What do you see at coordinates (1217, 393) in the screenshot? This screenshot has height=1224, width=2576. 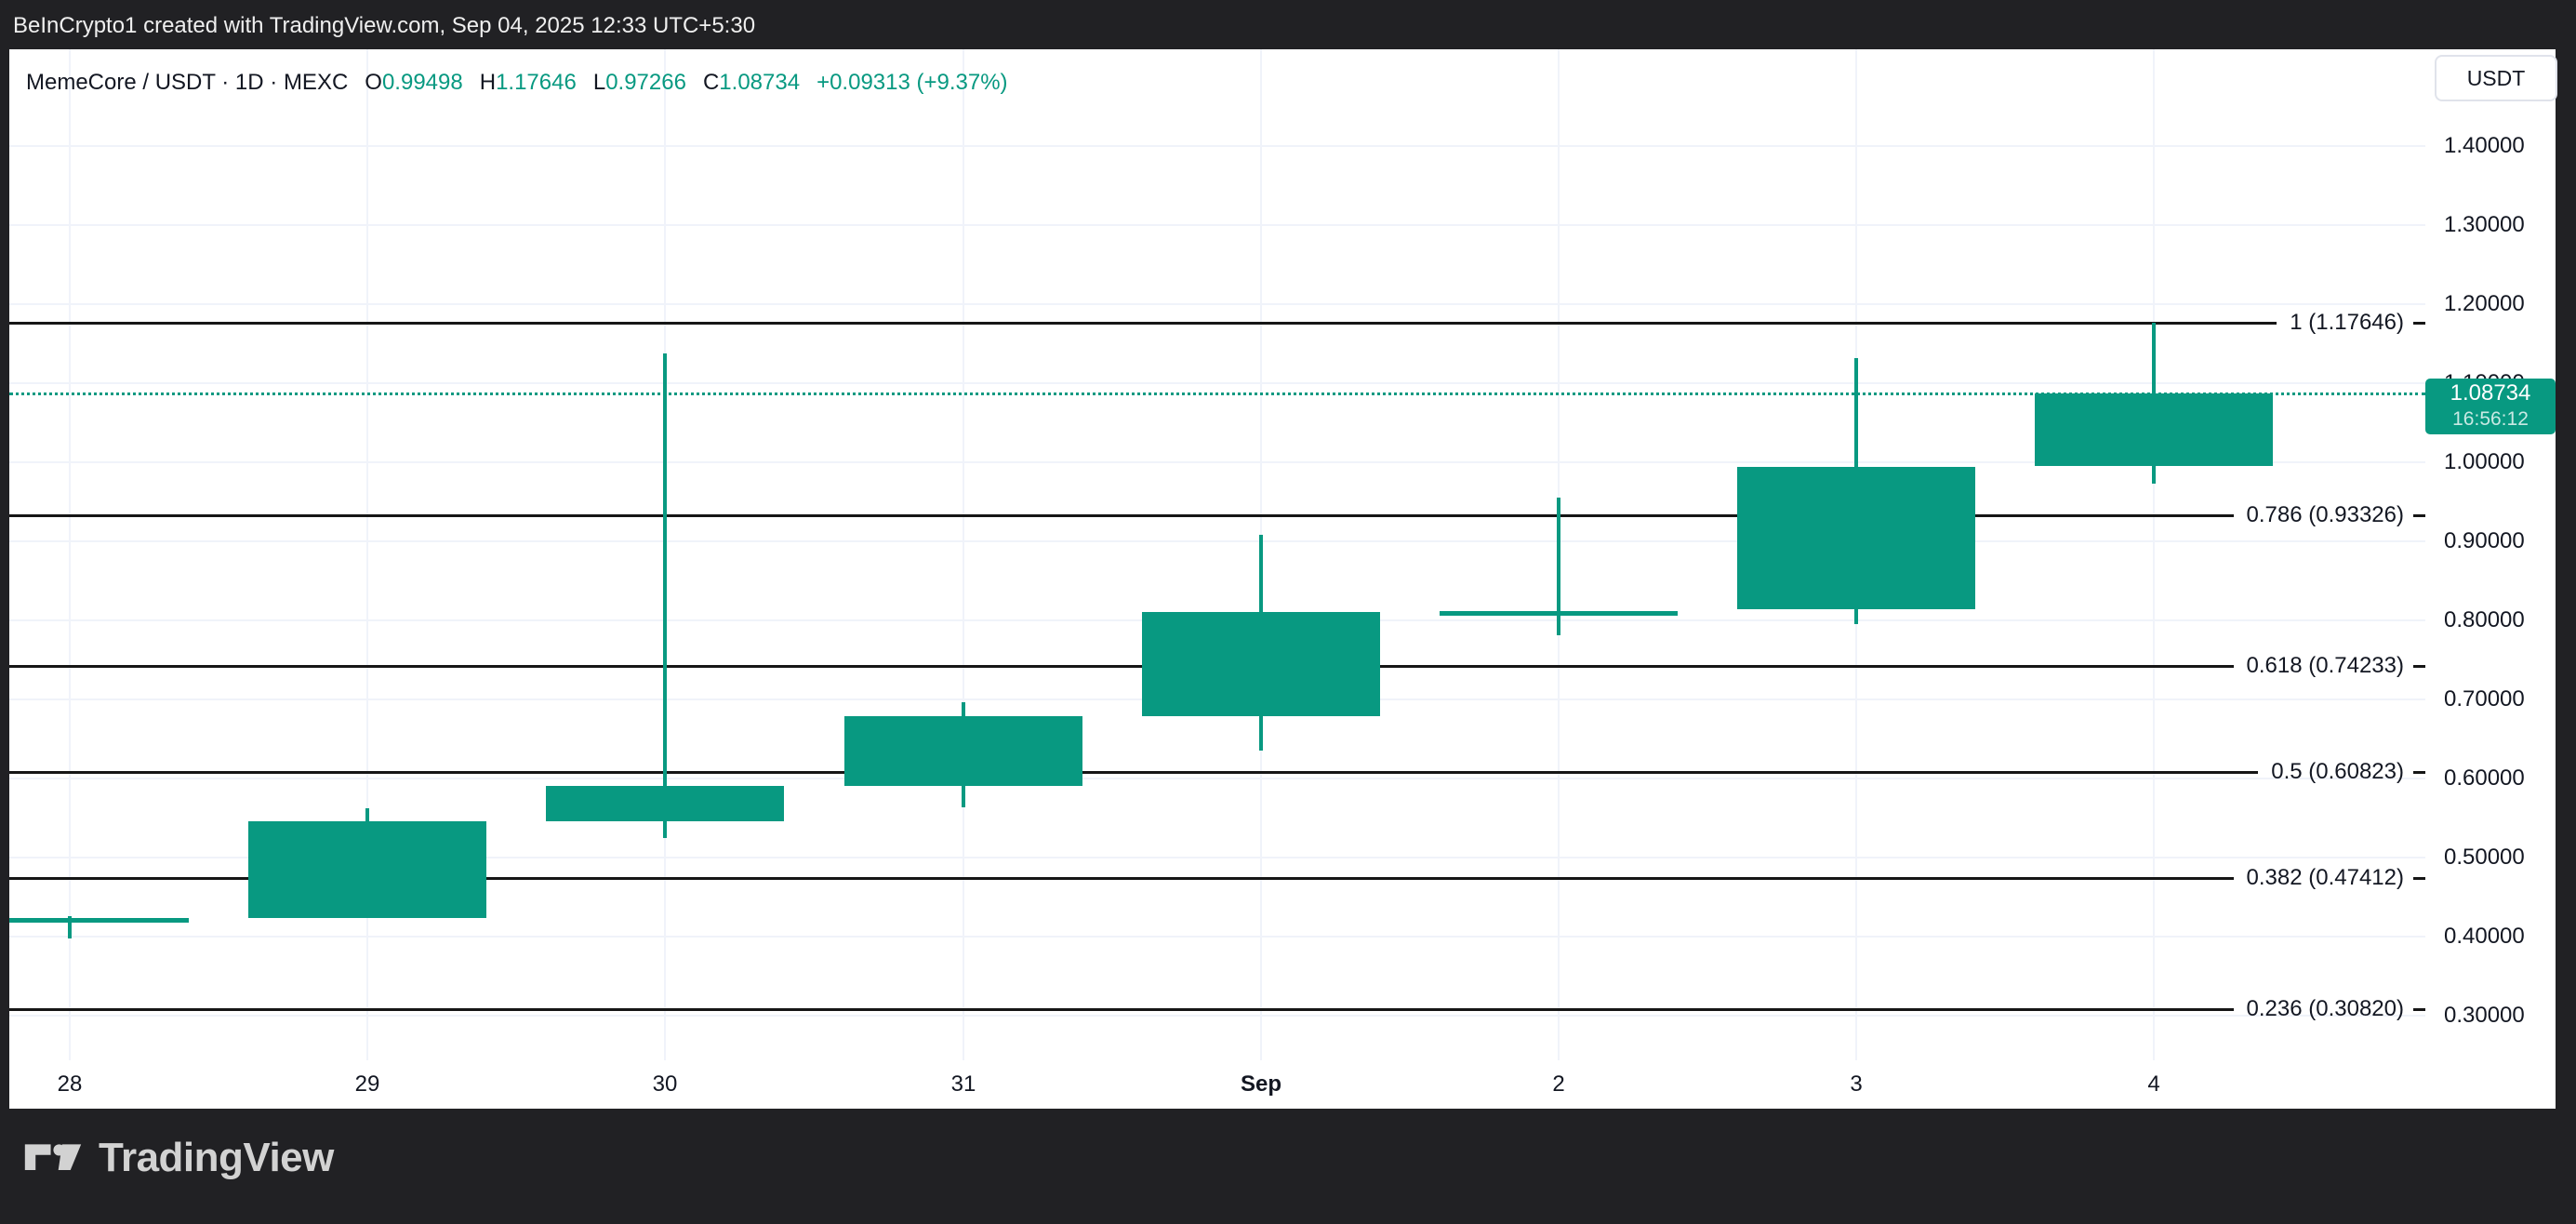 I see `last-price-line` at bounding box center [1217, 393].